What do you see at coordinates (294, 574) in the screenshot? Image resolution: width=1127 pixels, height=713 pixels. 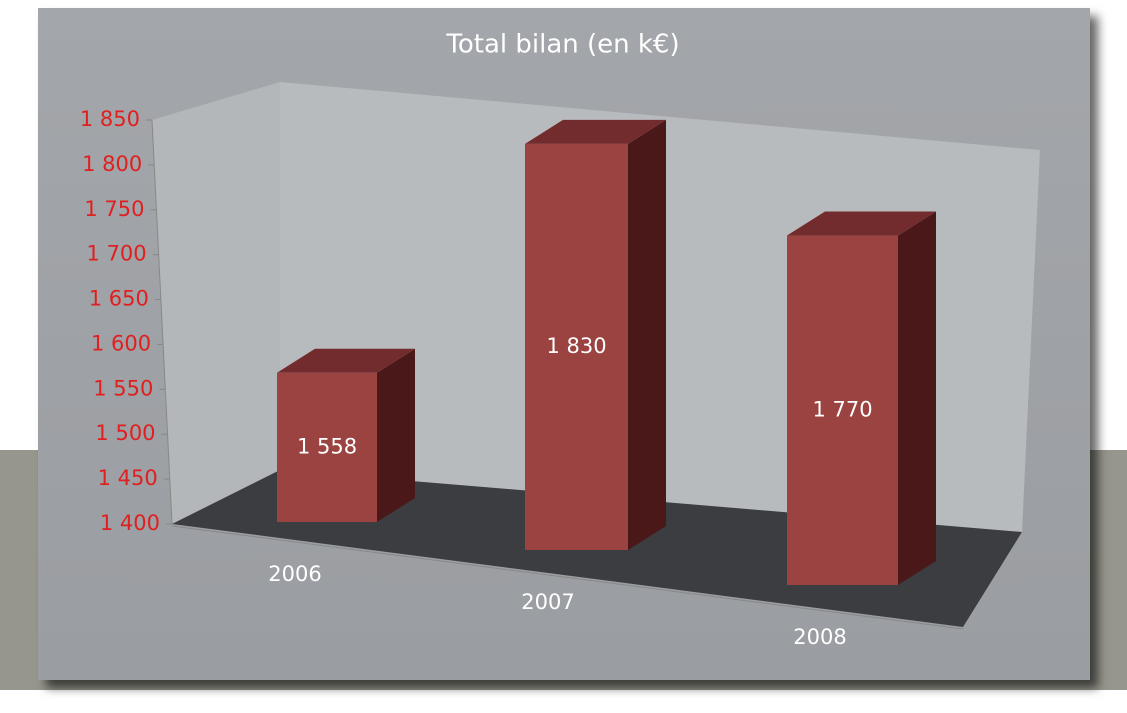 I see `x-tick-label: 2006` at bounding box center [294, 574].